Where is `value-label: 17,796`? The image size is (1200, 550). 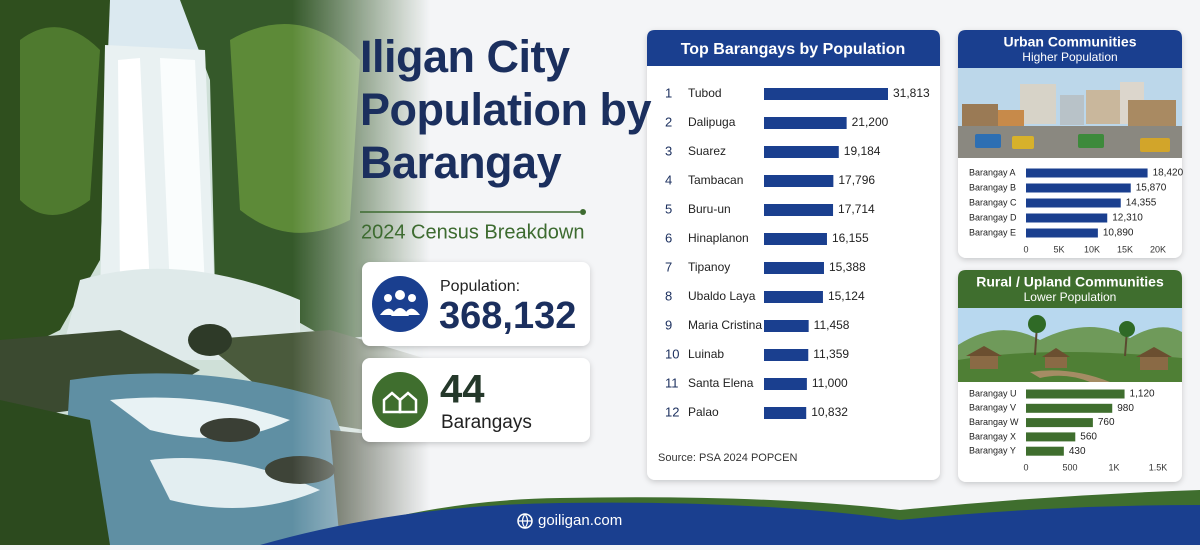
value-label: 17,796 is located at coordinates (856, 180).